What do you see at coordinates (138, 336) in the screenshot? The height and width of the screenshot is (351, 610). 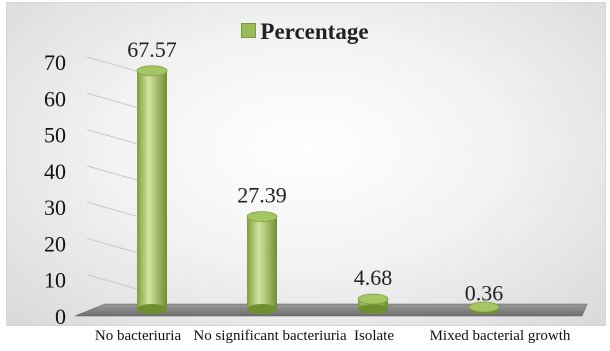 I see `x-tick-label: No bacteriuria` at bounding box center [138, 336].